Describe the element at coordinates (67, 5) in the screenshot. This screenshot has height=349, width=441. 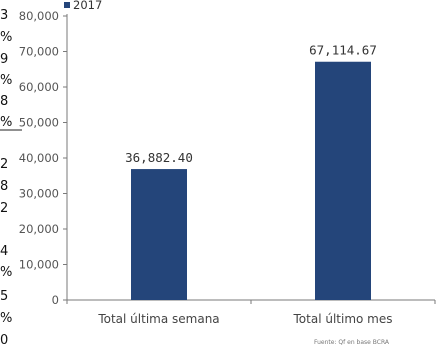
I see `legend-swatch-2017` at that location.